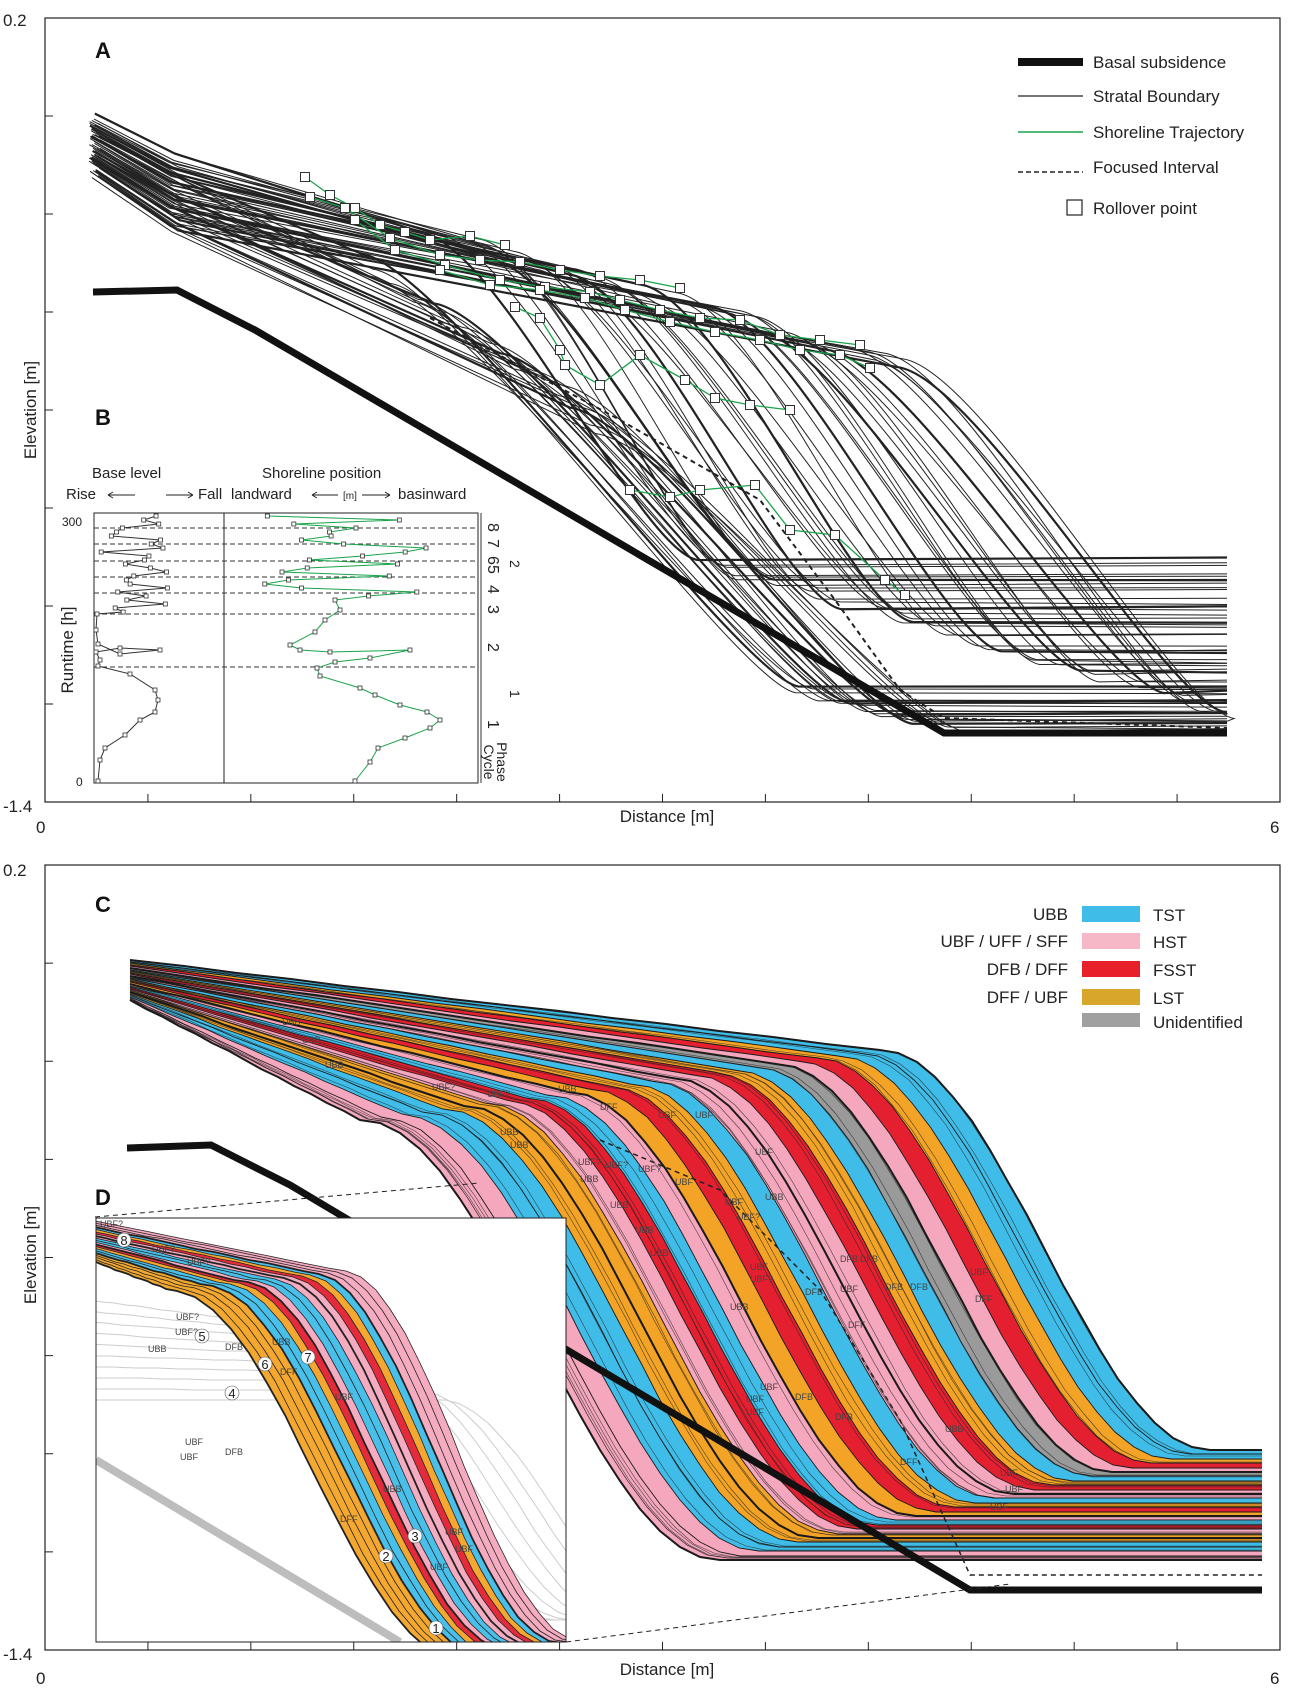 This screenshot has height=1688, width=1291. I want to click on panel-a-shoreline, so click(605, 386).